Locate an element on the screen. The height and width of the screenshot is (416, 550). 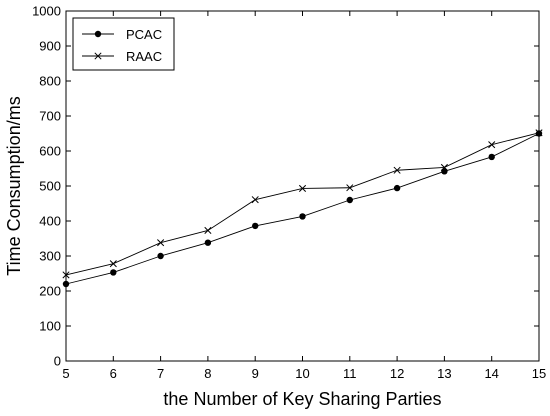
legend-box is located at coordinates (123, 44).